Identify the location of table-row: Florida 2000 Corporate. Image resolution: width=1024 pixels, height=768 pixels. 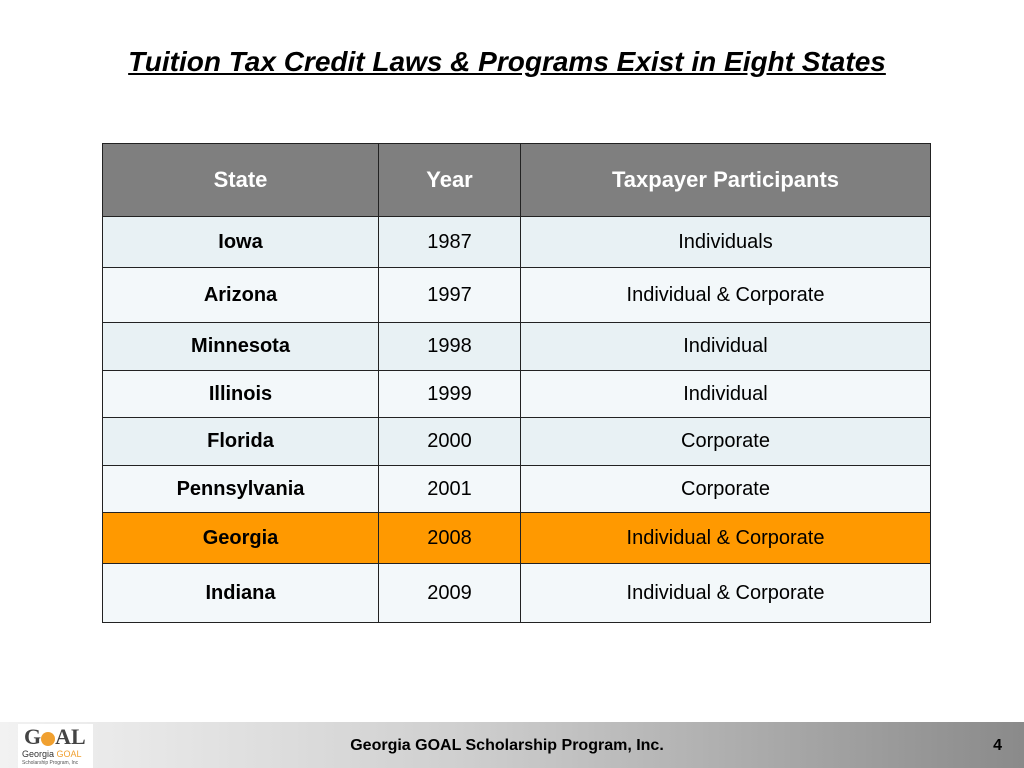
(516, 441).